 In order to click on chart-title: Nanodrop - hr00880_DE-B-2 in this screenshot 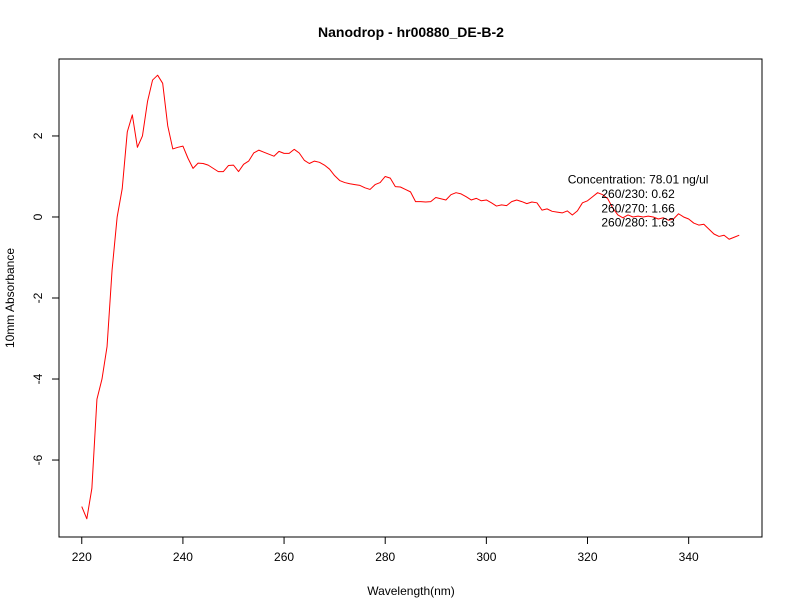, I will do `click(411, 32)`.